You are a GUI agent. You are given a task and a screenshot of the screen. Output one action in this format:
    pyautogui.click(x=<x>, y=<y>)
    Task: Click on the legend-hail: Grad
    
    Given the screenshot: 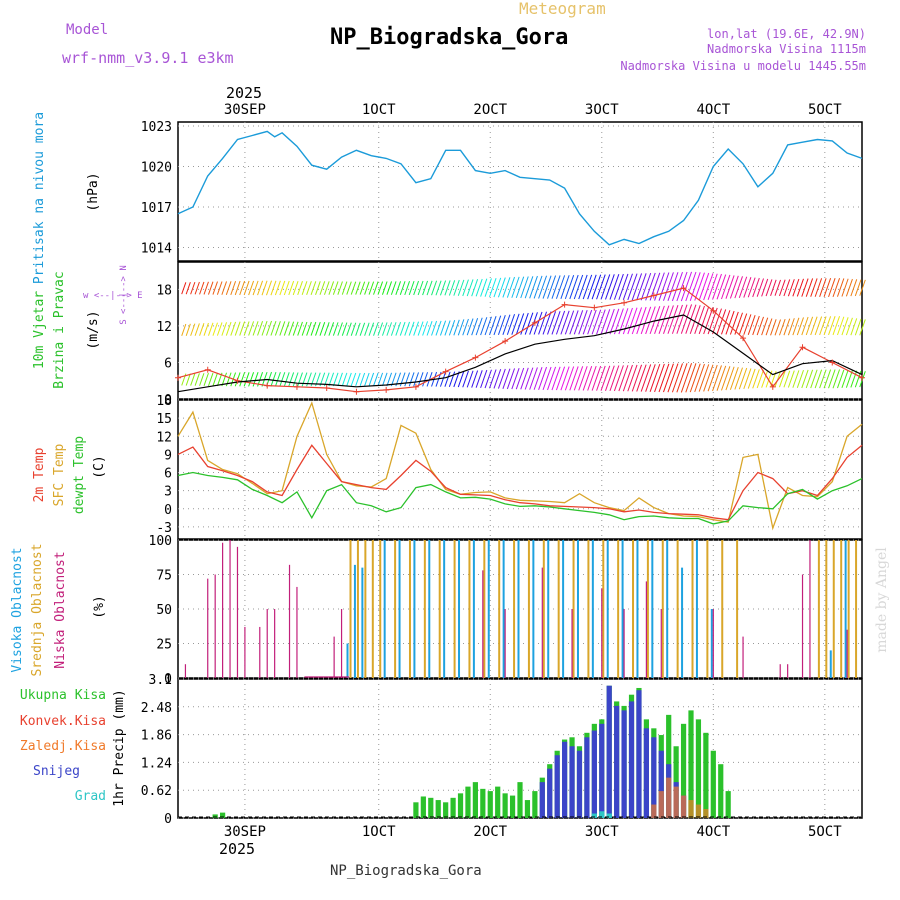 What is the action you would take?
    pyautogui.click(x=90, y=796)
    